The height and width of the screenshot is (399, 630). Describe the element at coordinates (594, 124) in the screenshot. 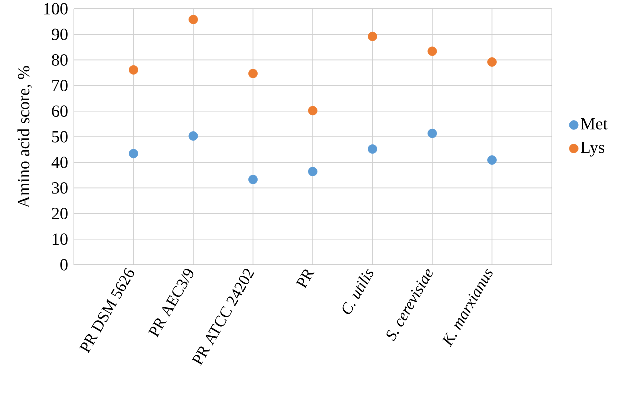

I see `legend-label: Met` at that location.